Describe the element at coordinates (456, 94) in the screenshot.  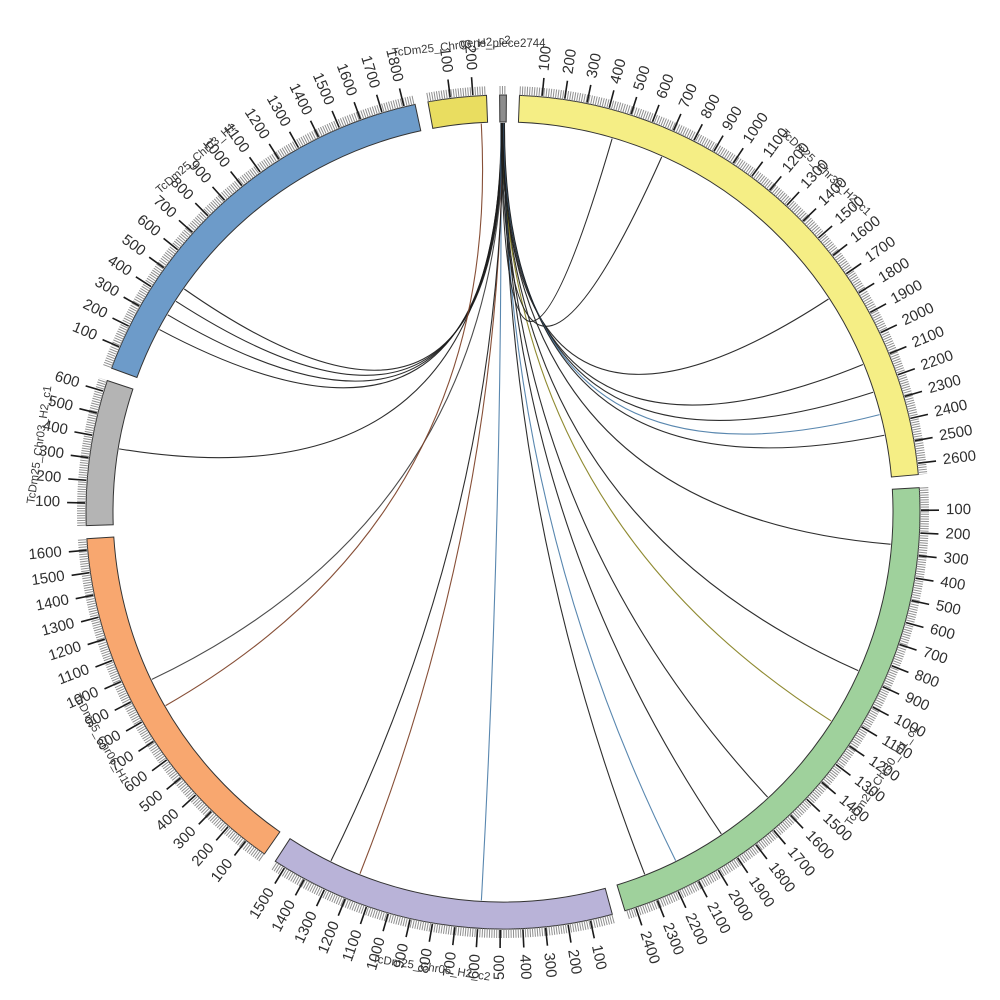
I see `minor-ticks` at that location.